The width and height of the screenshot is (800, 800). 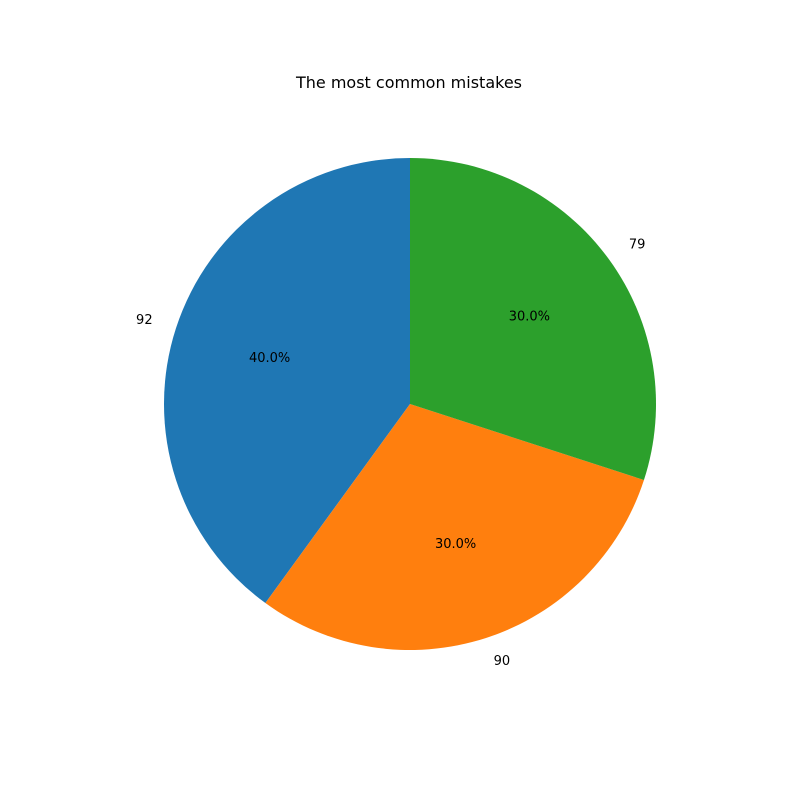 I want to click on slice-label-90: 90, so click(x=502, y=661).